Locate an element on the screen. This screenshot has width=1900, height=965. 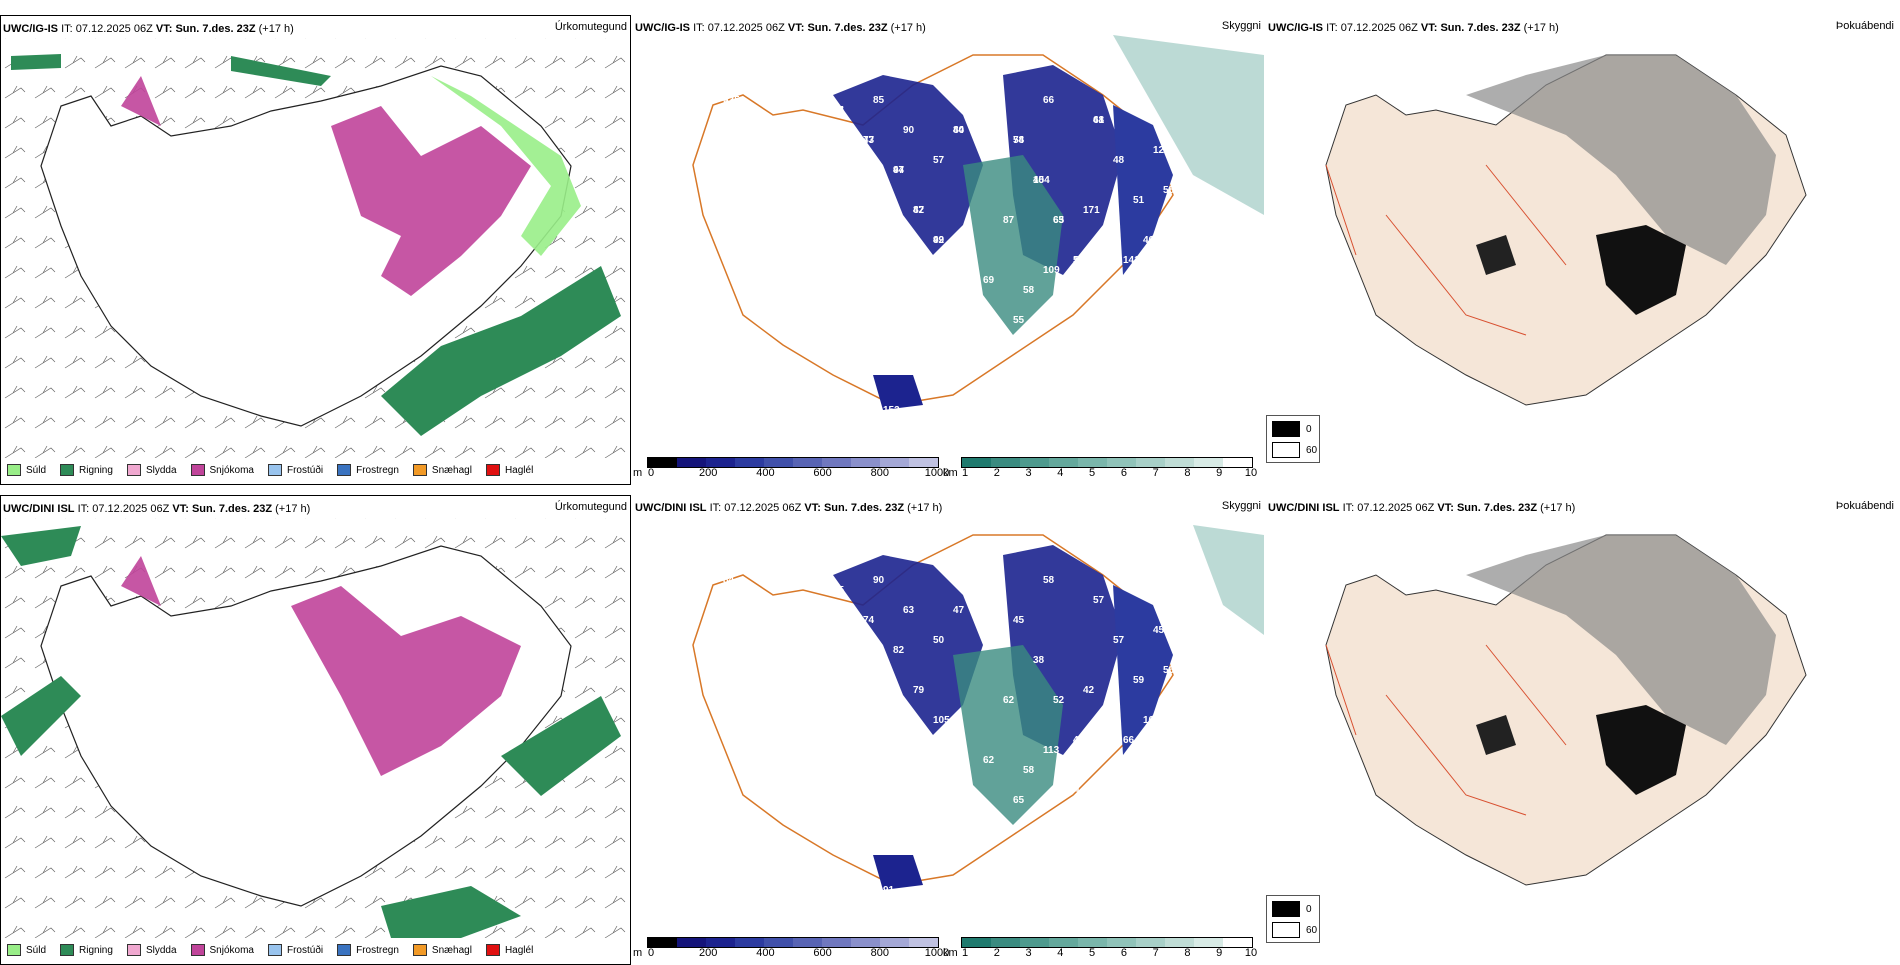
cloud-base-label: 171 is located at coordinates (1091, 210).